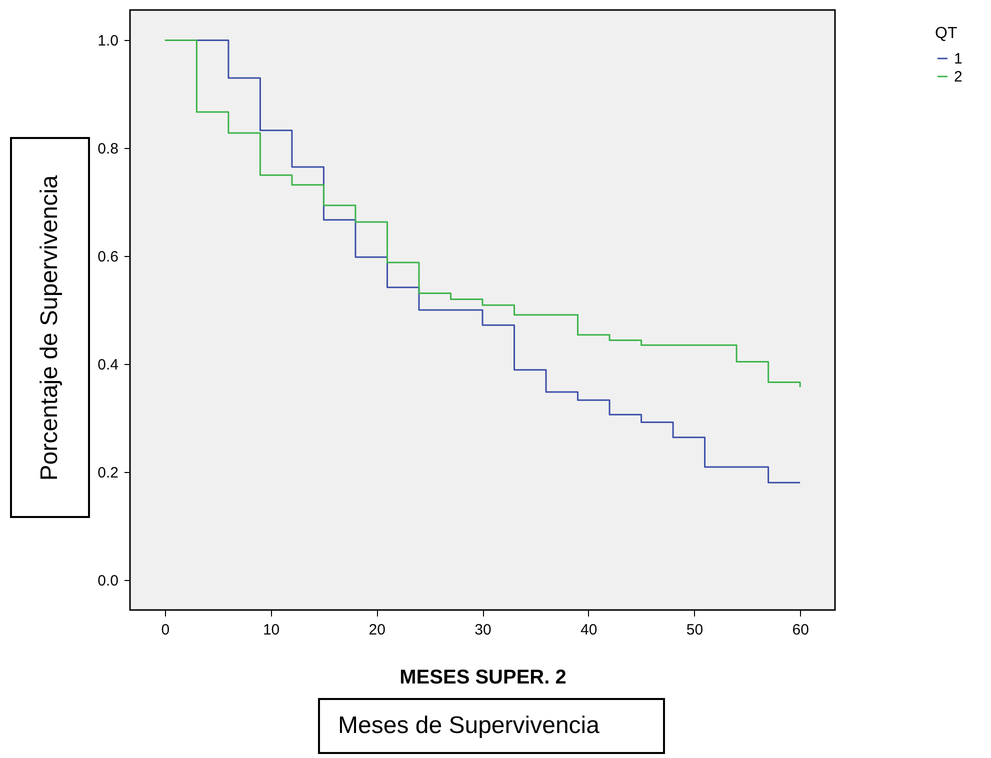 This screenshot has height=758, width=991. What do you see at coordinates (377, 630) in the screenshot?
I see `x-tick-label: 20` at bounding box center [377, 630].